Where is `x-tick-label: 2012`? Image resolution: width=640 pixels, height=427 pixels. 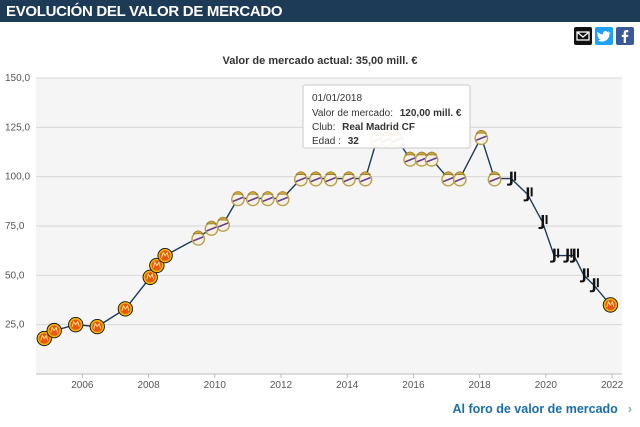 x-tick-label: 2012 is located at coordinates (281, 385).